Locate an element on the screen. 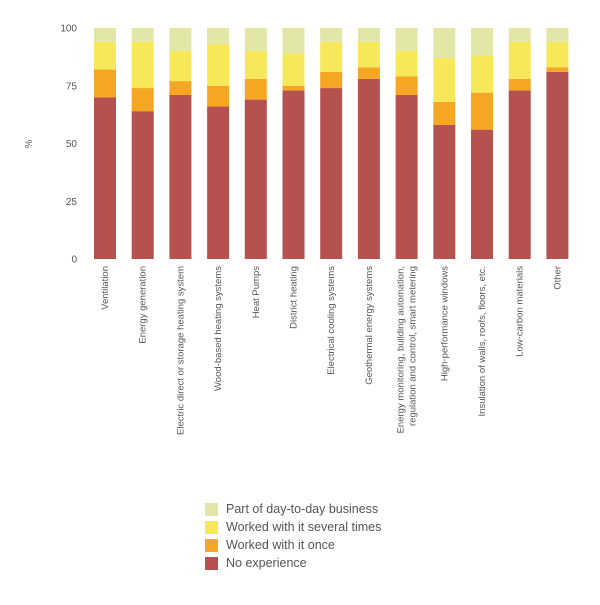 This screenshot has height=605, width=600. y-tick-label: 25 is located at coordinates (72, 202).